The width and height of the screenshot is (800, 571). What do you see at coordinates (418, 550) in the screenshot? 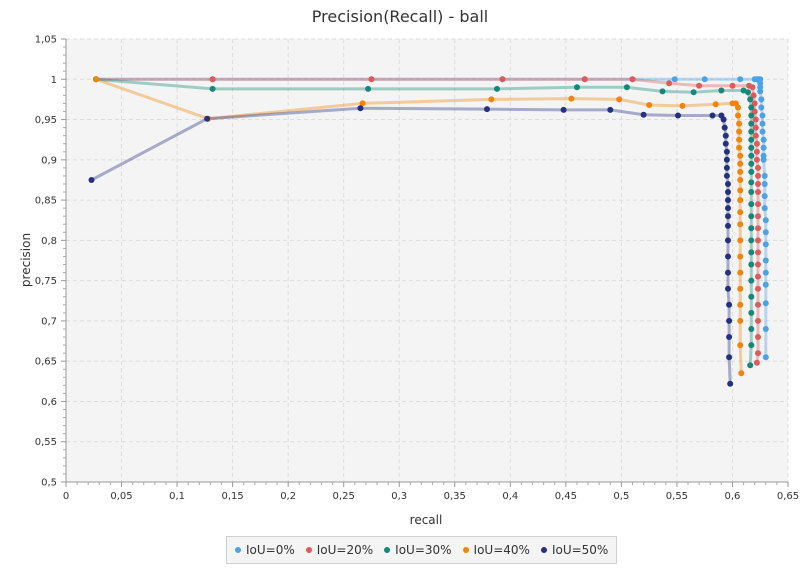
I see `legend-item-2: IoU=30%` at bounding box center [418, 550].